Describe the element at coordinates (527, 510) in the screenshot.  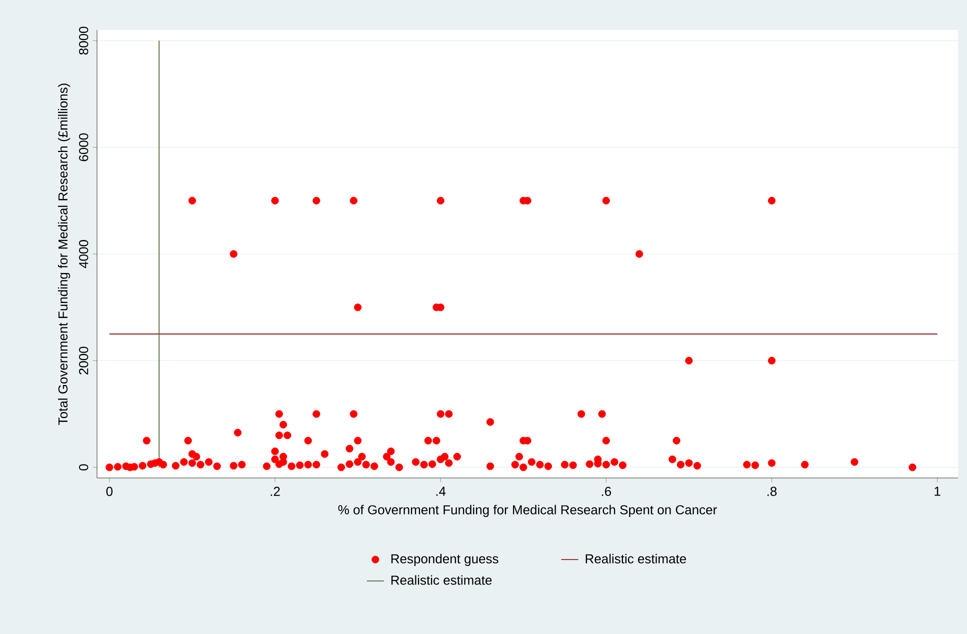
I see `x-axis-title: % of Government Funding for Medical Research Spent on Cancer` at that location.